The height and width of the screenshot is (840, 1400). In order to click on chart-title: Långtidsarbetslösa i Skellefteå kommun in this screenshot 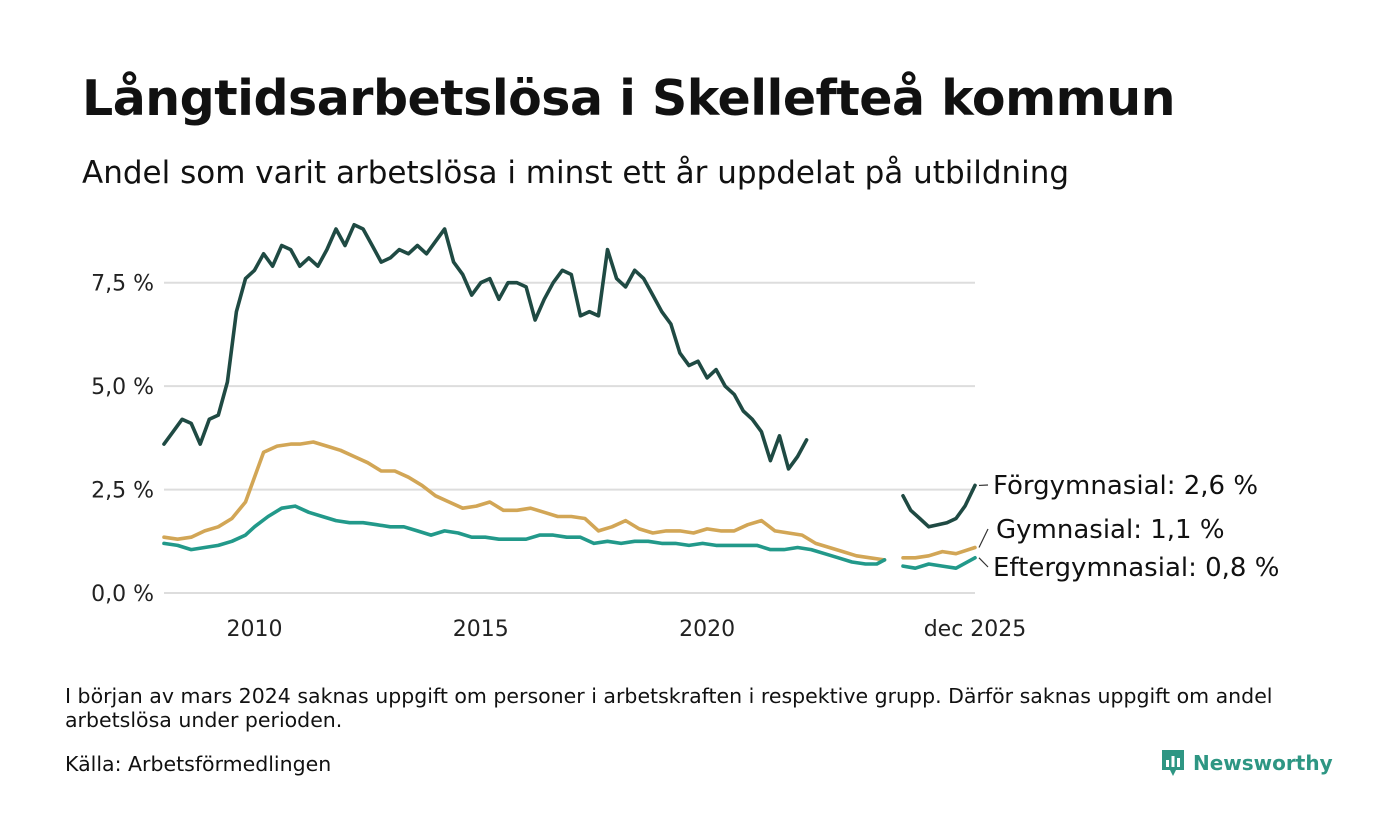, I will do `click(628, 98)`.